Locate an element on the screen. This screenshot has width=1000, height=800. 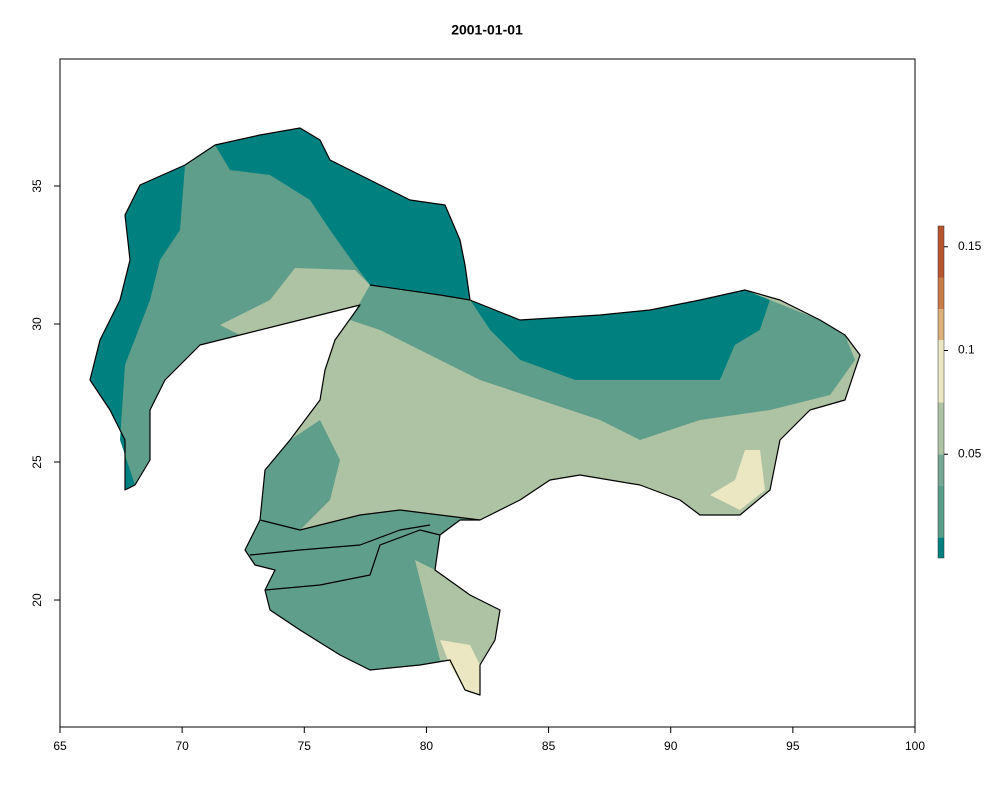
x-tick-label: 90 is located at coordinates (671, 746).